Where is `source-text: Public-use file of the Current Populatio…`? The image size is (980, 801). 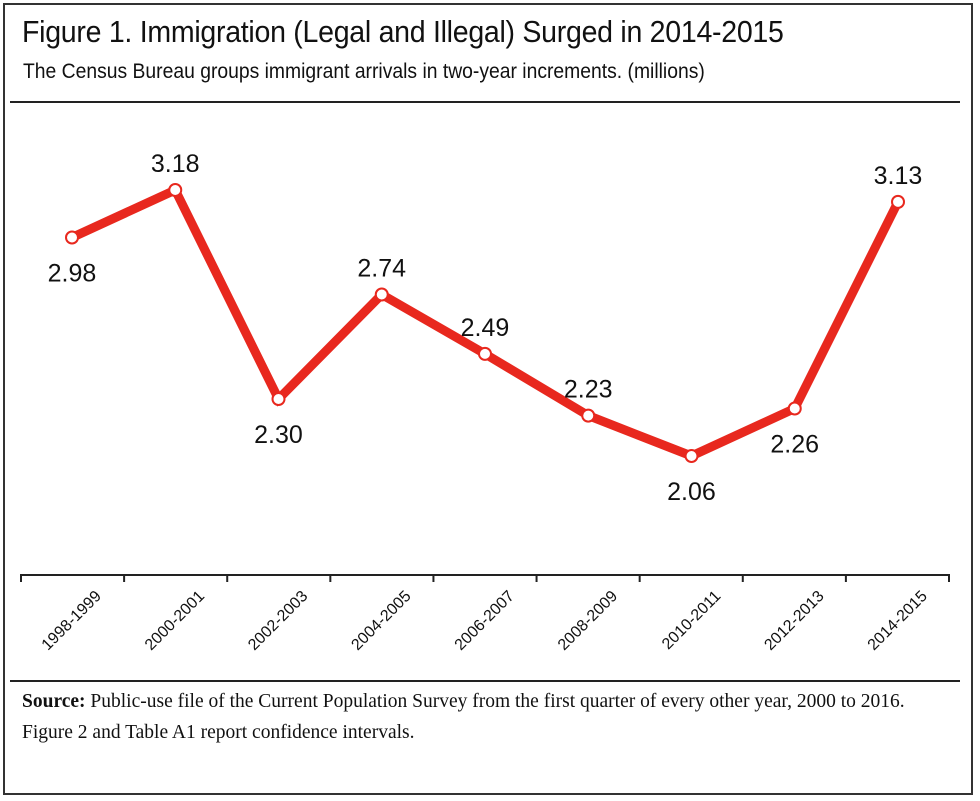 source-text: Public-use file of the Current Populatio… is located at coordinates (495, 701).